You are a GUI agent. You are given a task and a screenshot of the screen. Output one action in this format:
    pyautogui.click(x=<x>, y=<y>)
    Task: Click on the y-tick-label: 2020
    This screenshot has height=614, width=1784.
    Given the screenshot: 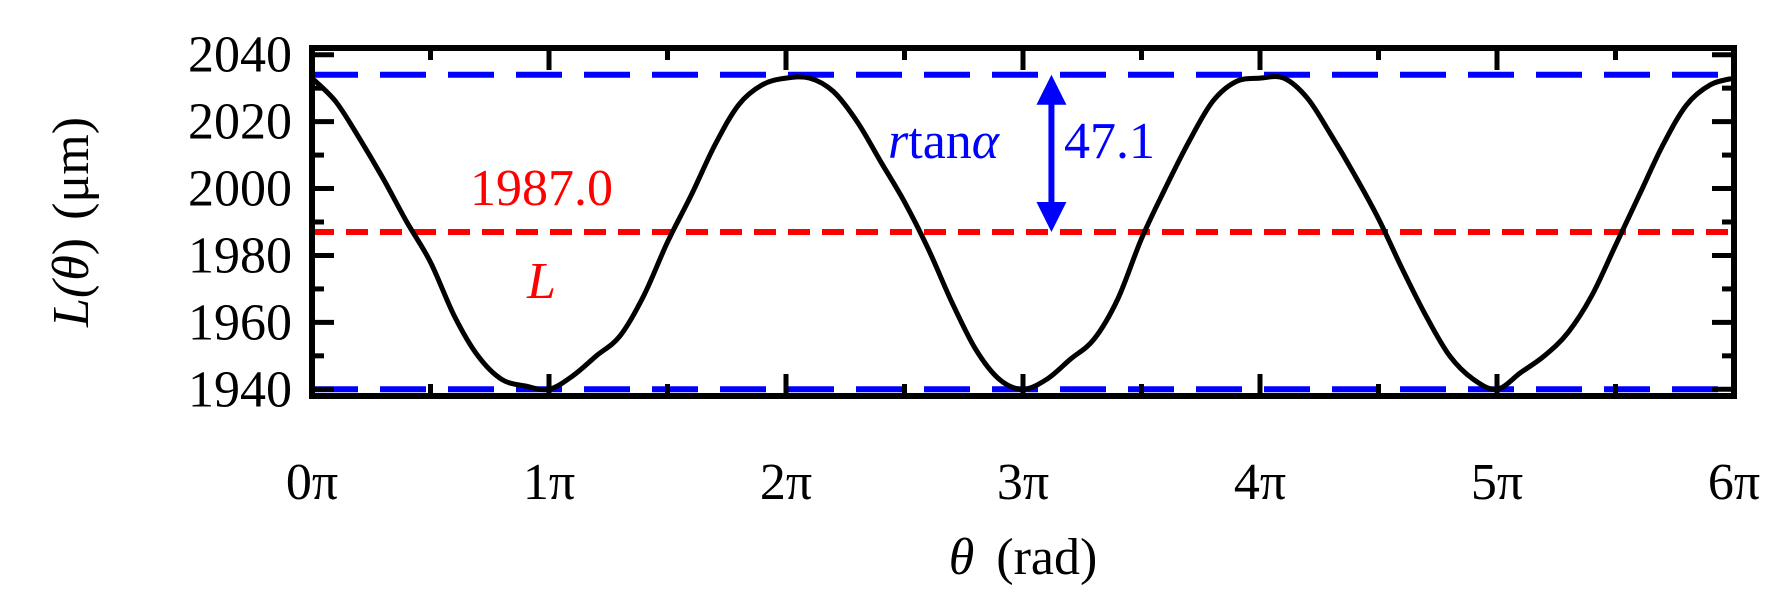 What is the action you would take?
    pyautogui.click(x=240, y=122)
    